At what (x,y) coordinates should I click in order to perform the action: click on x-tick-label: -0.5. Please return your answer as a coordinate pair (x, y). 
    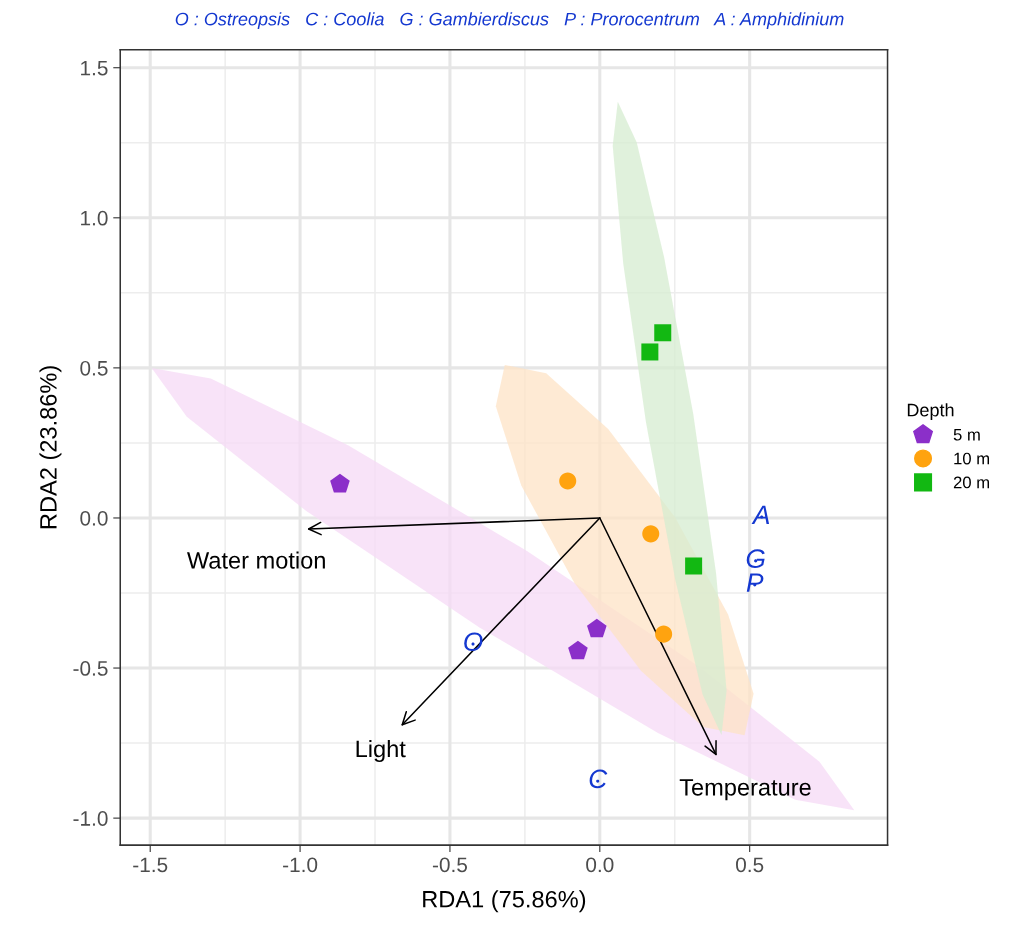
    Looking at the image, I should click on (450, 865).